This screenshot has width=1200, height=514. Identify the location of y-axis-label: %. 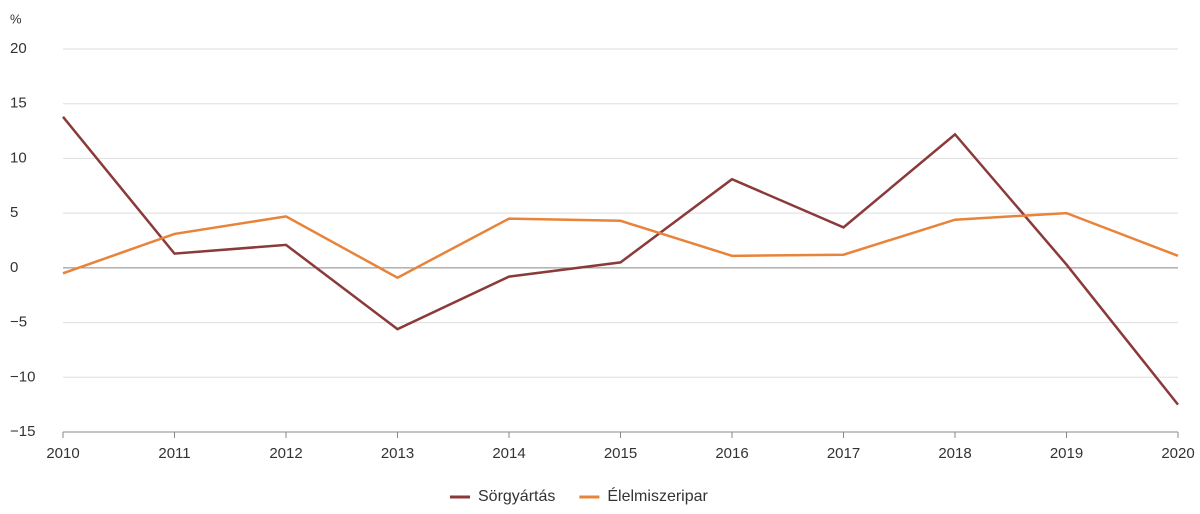
(16, 18).